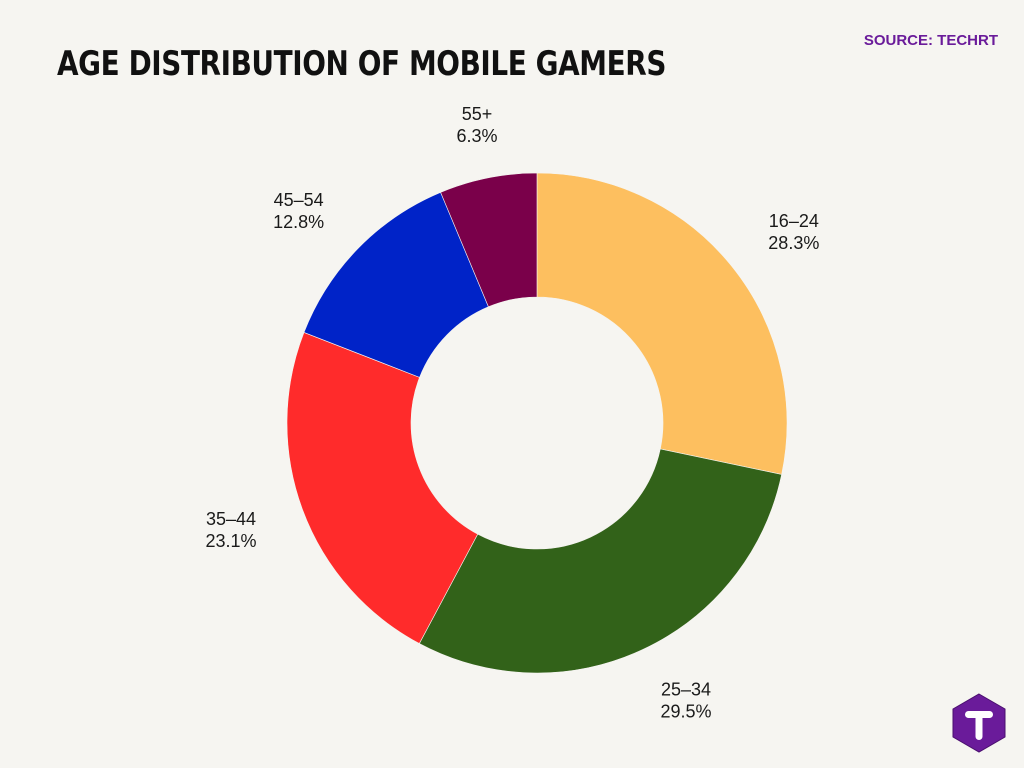 The width and height of the screenshot is (1024, 768). Describe the element at coordinates (930, 40) in the screenshot. I see `source-credit: SOURCE: TECHRT` at that location.